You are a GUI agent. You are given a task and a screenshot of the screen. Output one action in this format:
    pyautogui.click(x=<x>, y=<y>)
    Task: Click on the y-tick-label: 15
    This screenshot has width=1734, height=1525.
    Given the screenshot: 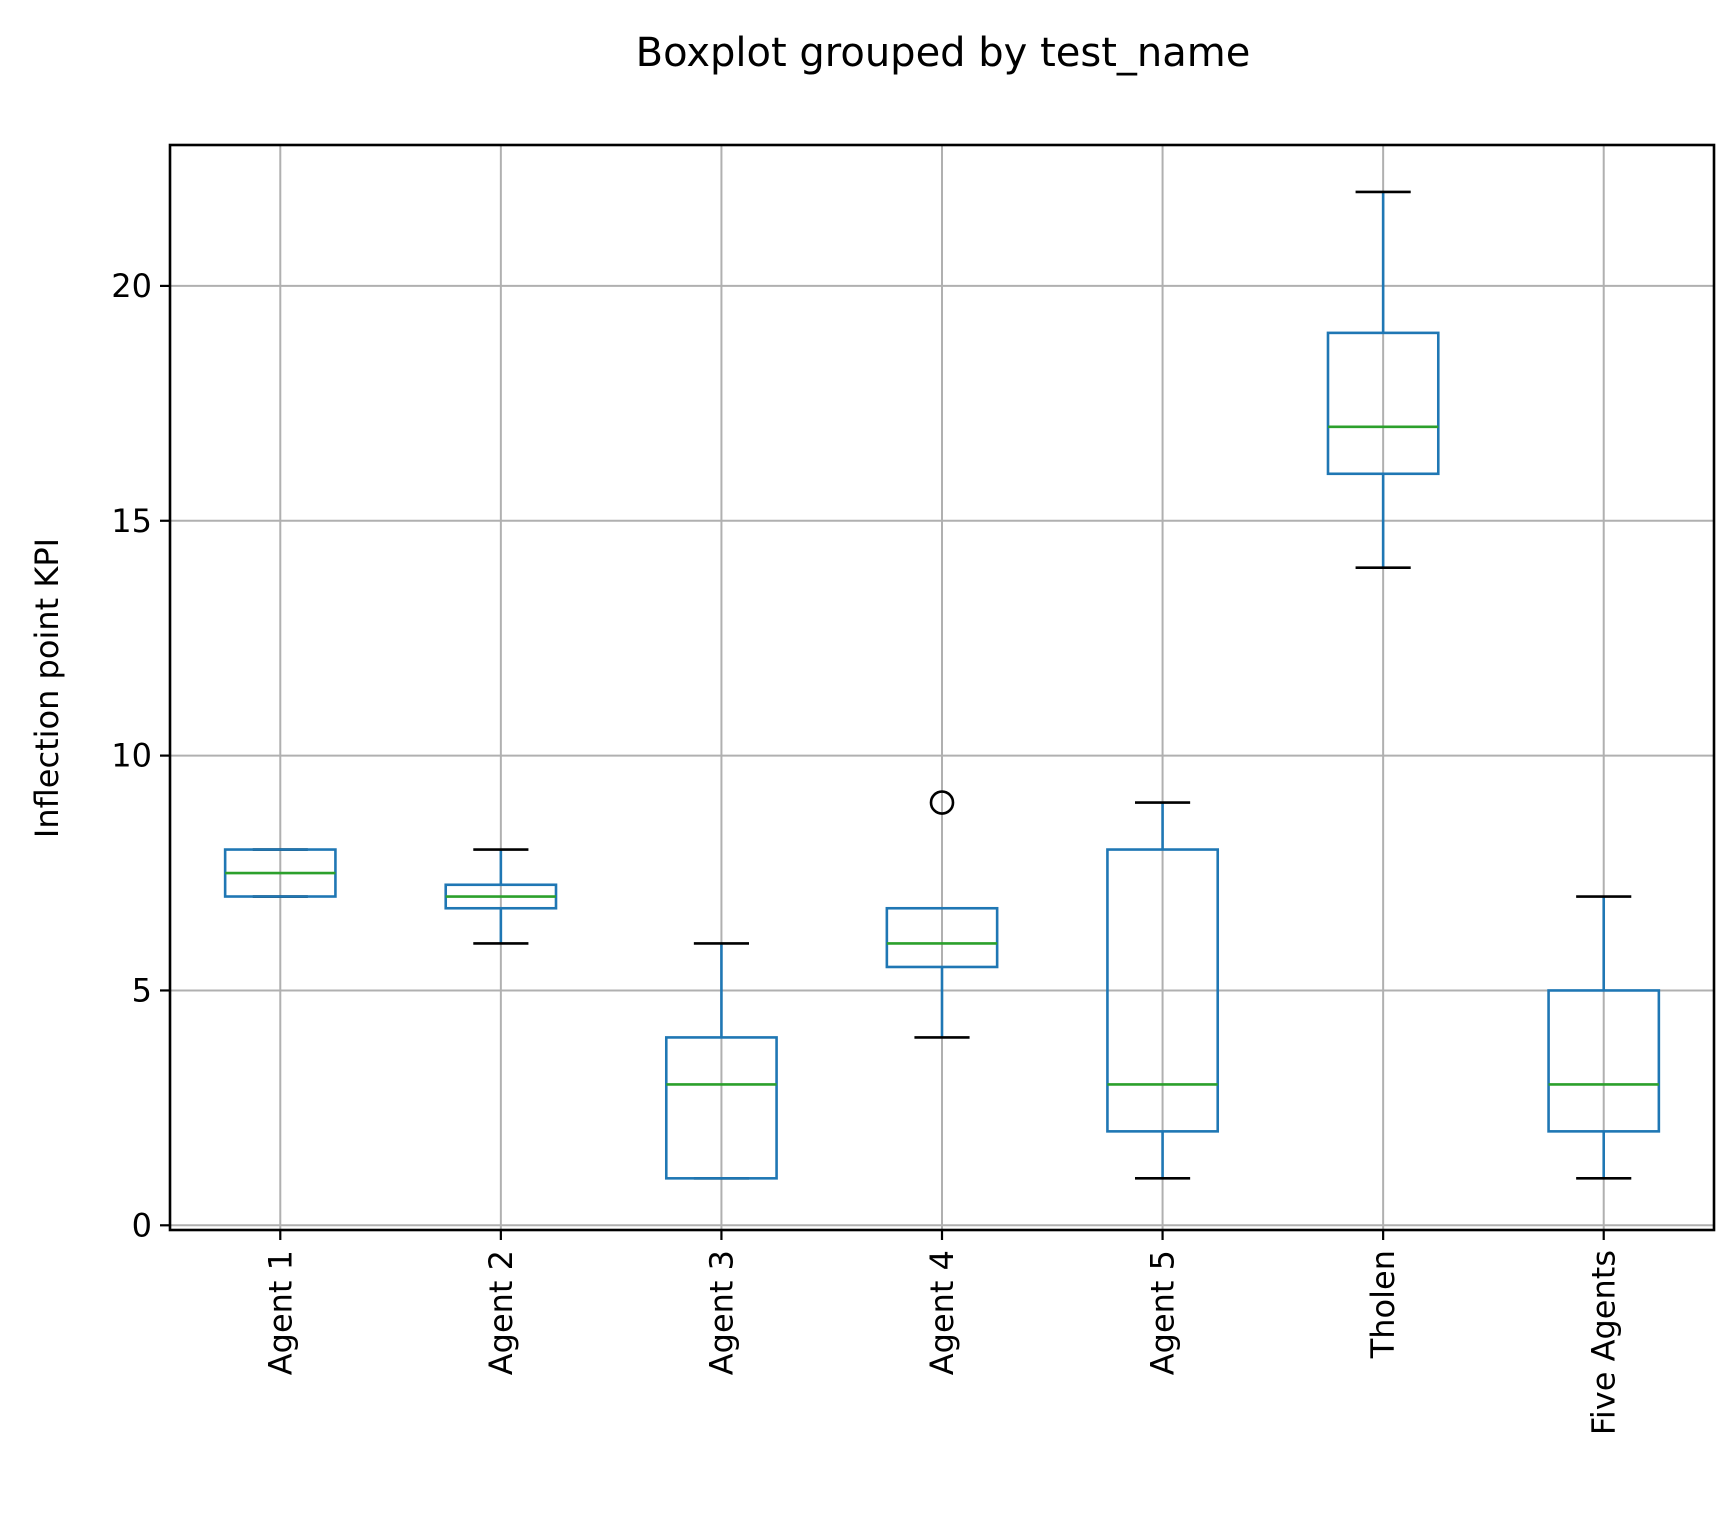 What is the action you would take?
    pyautogui.click(x=131, y=521)
    